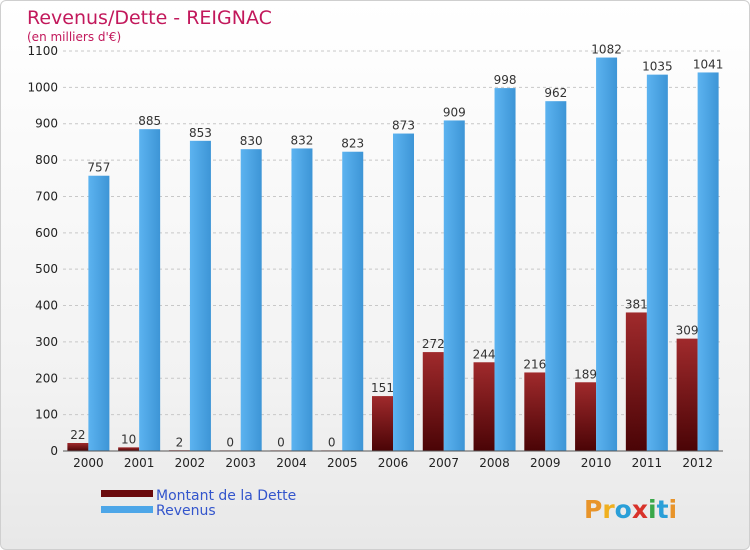 The width and height of the screenshot is (750, 550). What do you see at coordinates (382, 388) in the screenshot?
I see `data-label-debt-2006: 151` at bounding box center [382, 388].